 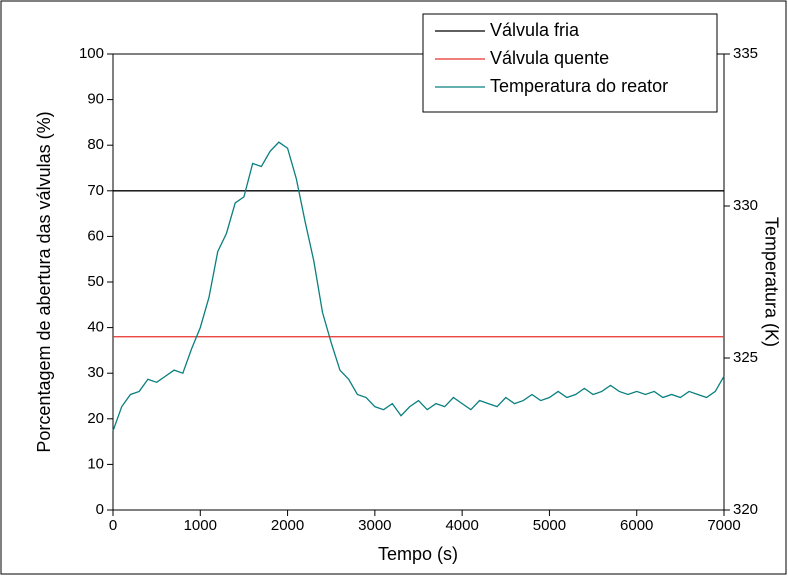 What do you see at coordinates (91, 53) in the screenshot?
I see `y-tick-label: 100` at bounding box center [91, 53].